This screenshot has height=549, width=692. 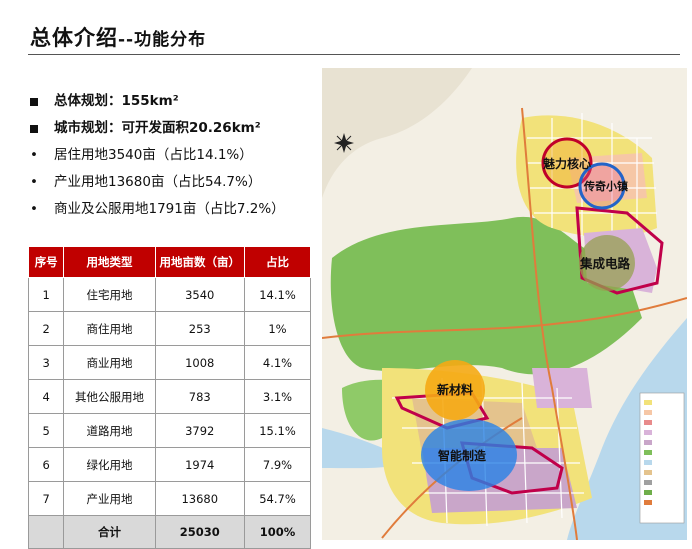 I want to click on cell-area: 3792, so click(x=199, y=430).